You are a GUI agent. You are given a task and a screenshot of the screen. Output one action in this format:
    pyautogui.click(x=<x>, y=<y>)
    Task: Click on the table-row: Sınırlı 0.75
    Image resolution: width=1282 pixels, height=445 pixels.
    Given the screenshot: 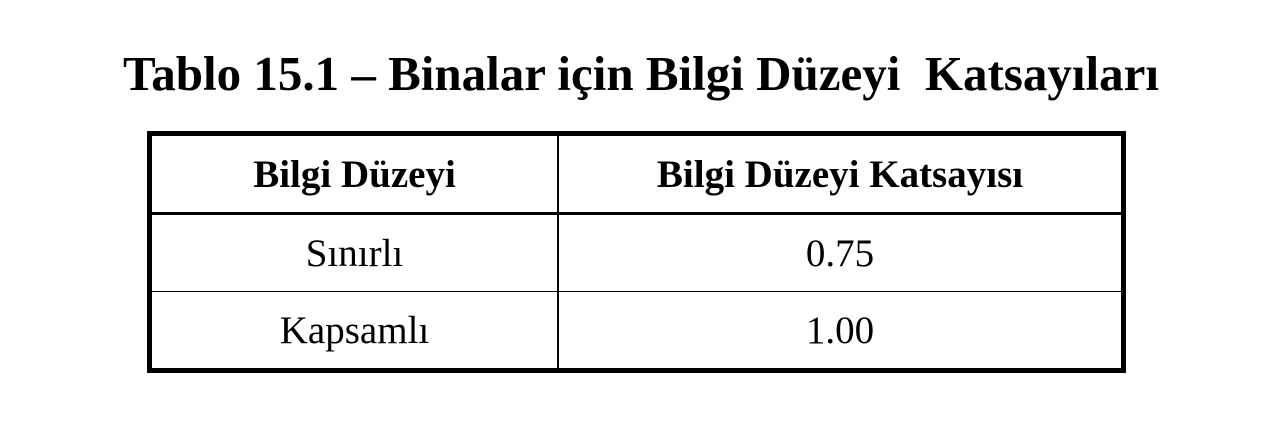 What is the action you would take?
    pyautogui.click(x=636, y=252)
    